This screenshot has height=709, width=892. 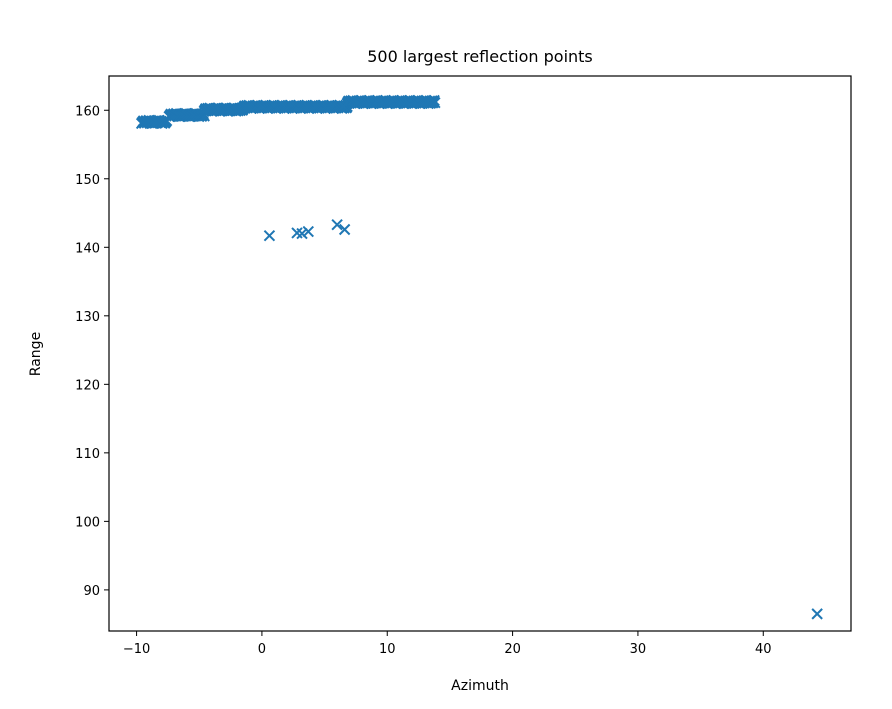 What do you see at coordinates (387, 649) in the screenshot?
I see `x-tick-label: 10` at bounding box center [387, 649].